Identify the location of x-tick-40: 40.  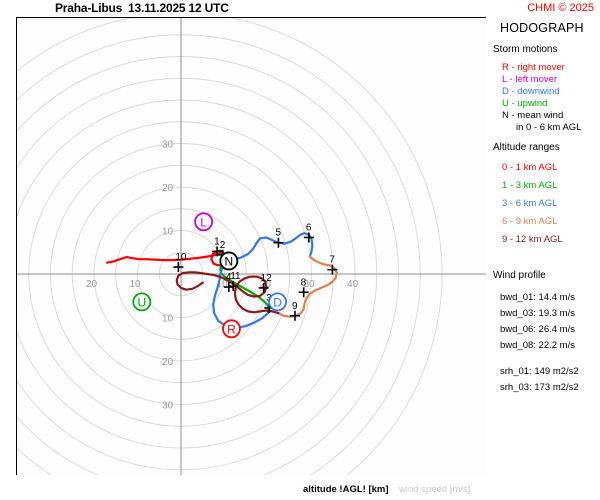
(353, 284).